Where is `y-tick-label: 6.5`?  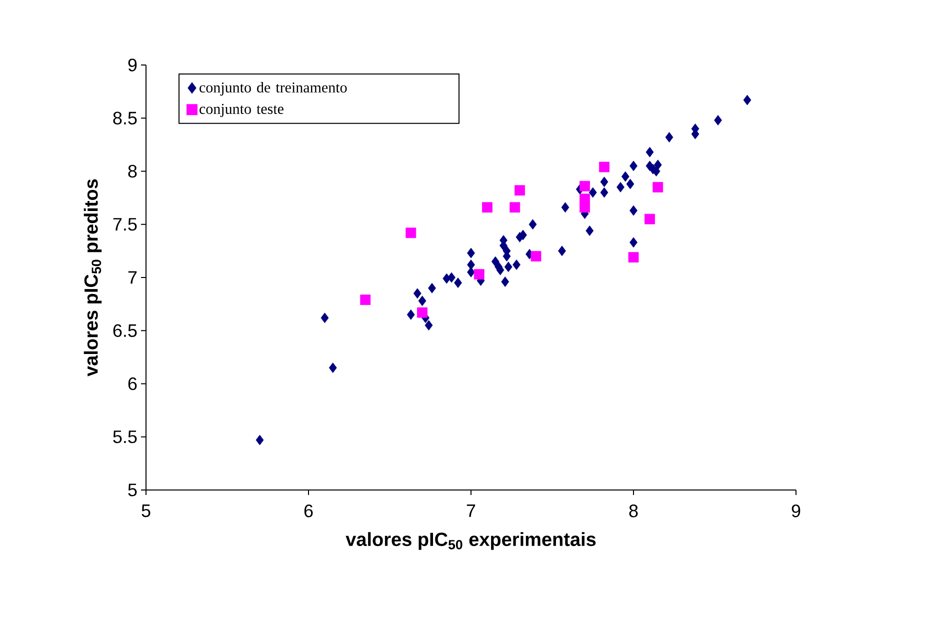 y-tick-label: 6.5 is located at coordinates (125, 330).